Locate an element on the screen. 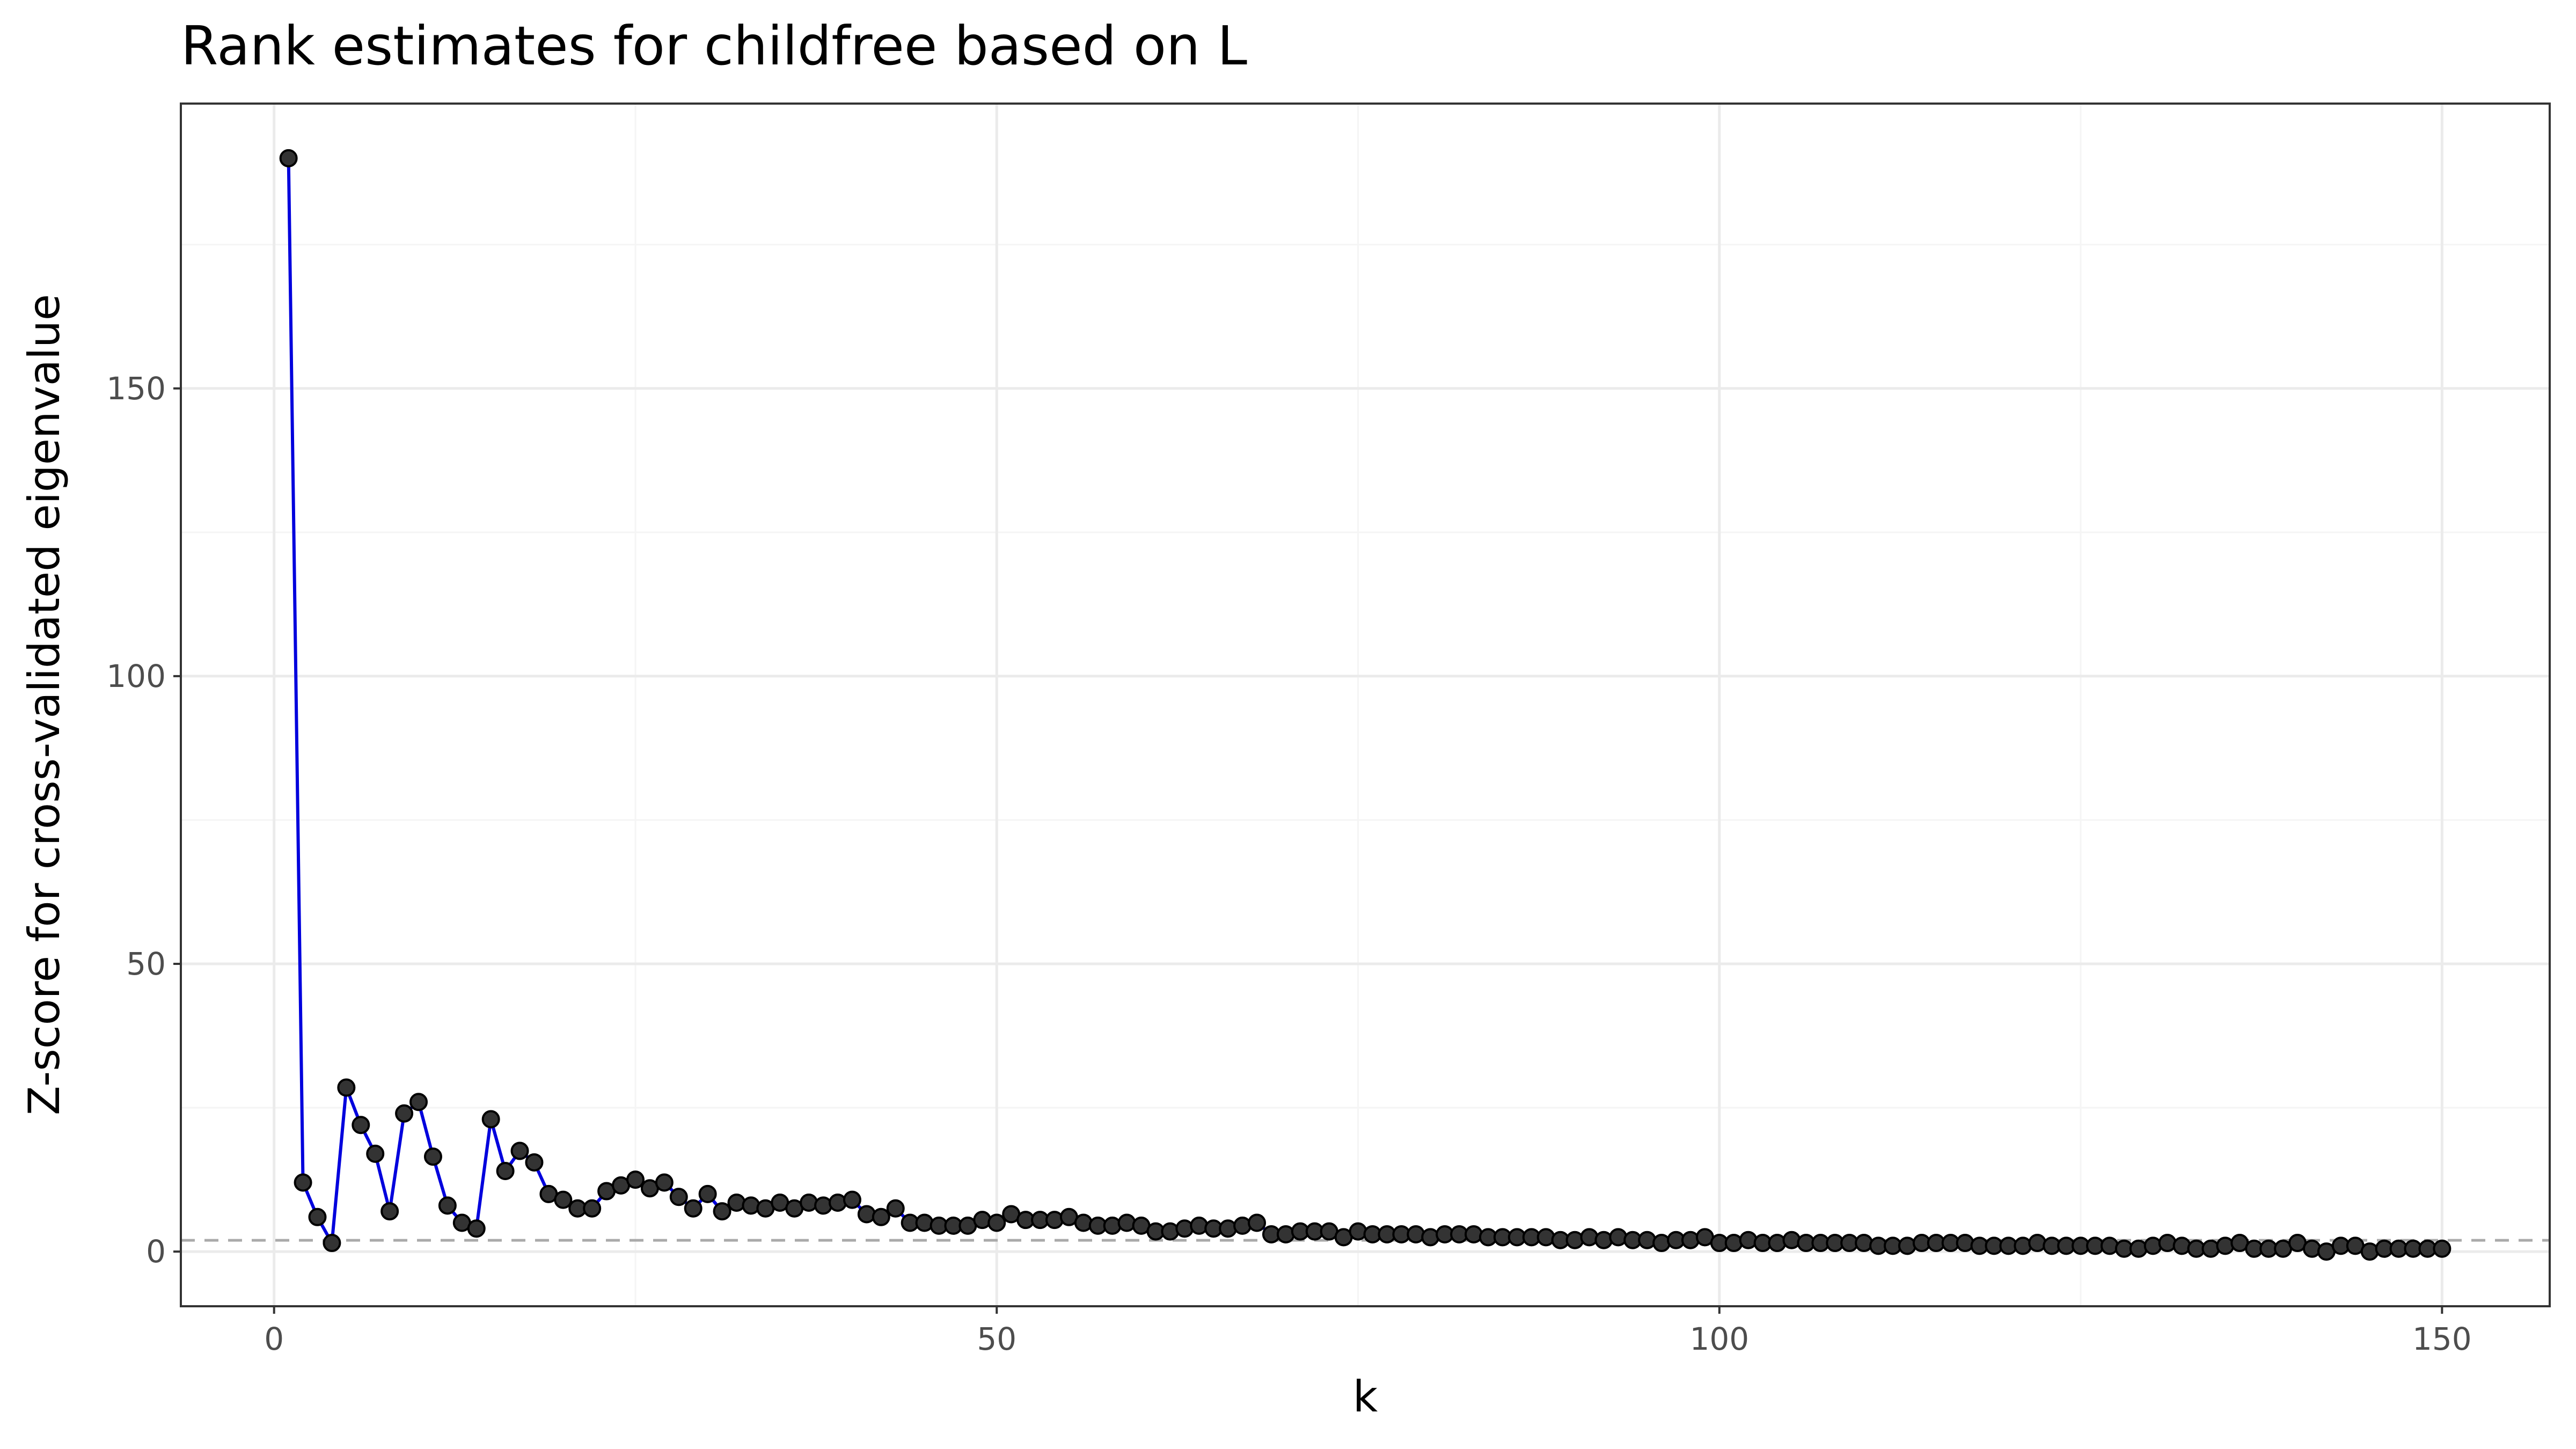 The height and width of the screenshot is (1449, 2576). x-axis-label: k is located at coordinates (1365, 1397).